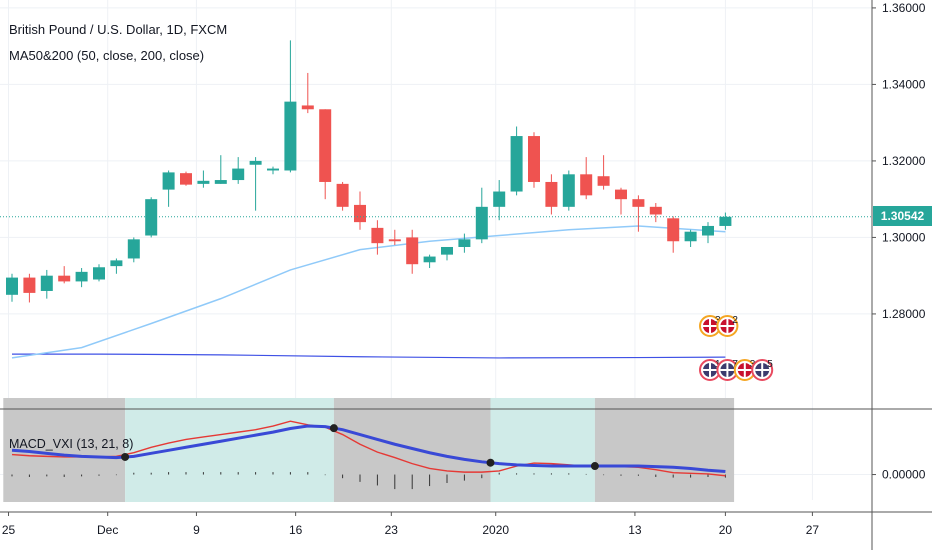 Image resolution: width=932 pixels, height=550 pixels. I want to click on economic-events: 3214735, so click(736, 348).